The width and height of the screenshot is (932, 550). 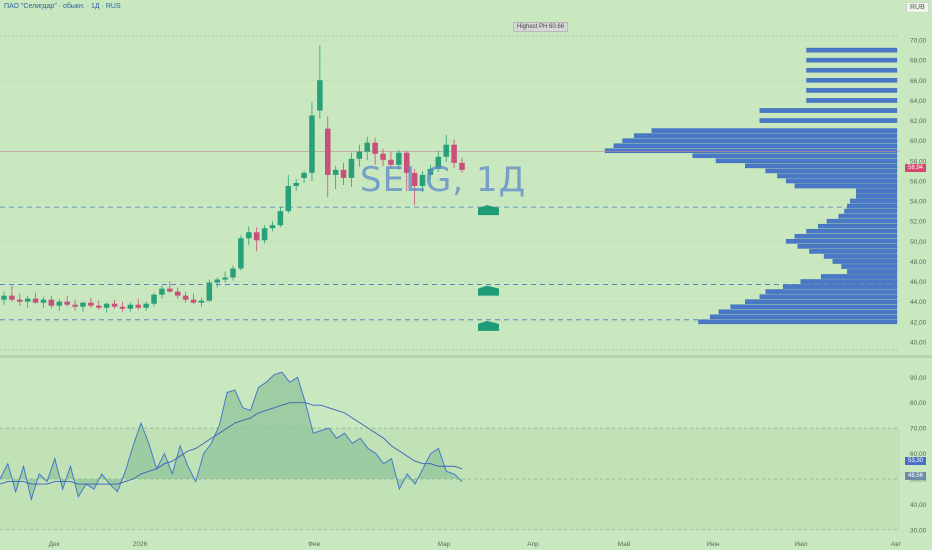 What do you see at coordinates (918, 222) in the screenshot?
I see `price-tick-label: 52,00` at bounding box center [918, 222].